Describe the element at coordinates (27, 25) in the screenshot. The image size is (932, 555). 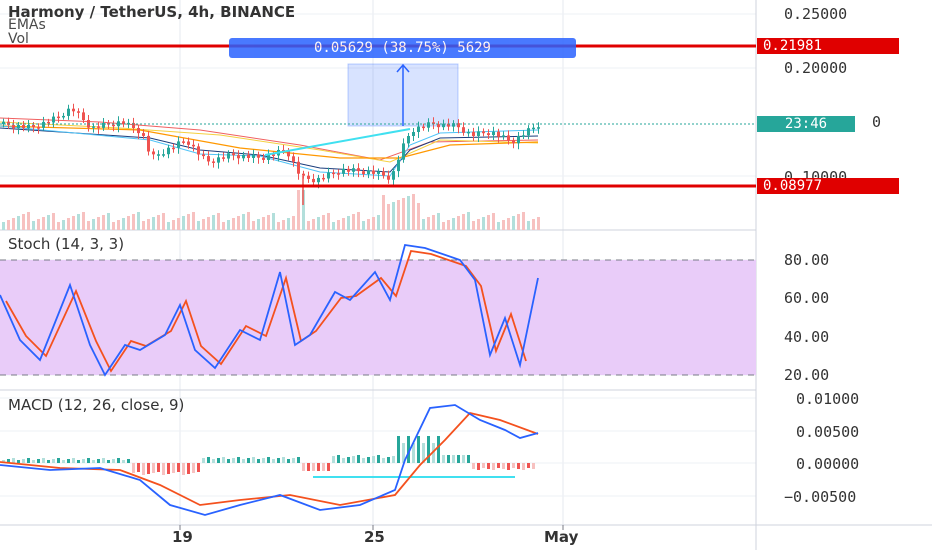
I see `ema-legend: EMAs` at that location.